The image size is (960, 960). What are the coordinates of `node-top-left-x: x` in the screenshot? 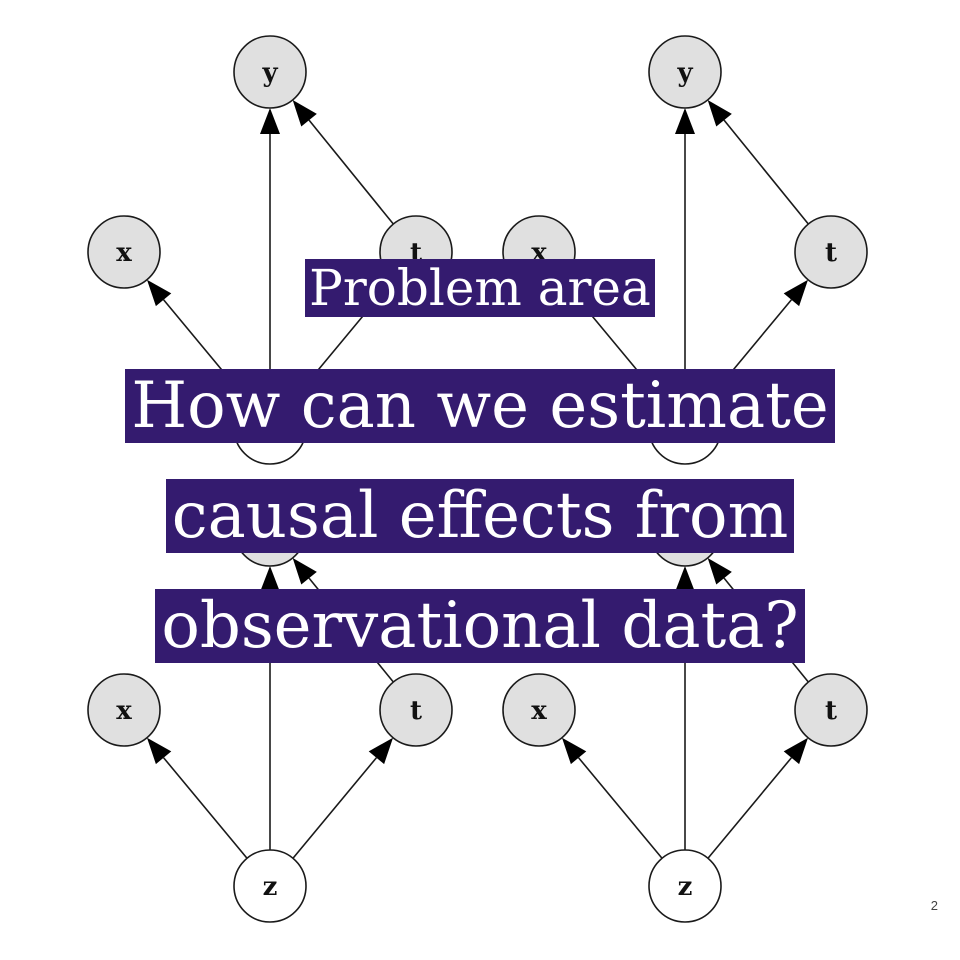 It's located at (124, 252).